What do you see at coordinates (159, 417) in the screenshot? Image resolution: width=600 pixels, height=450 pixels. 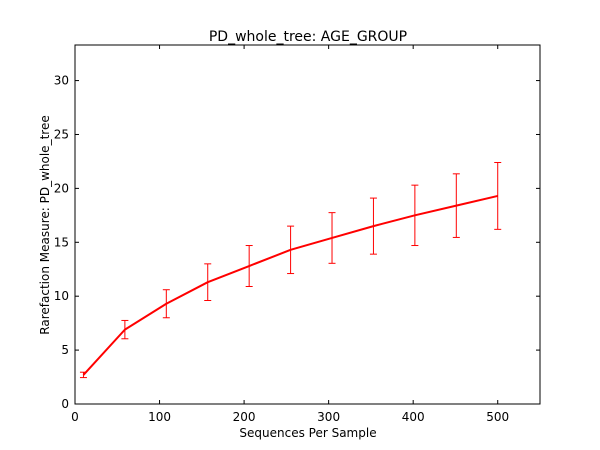 I see `x-tick-label: 100` at bounding box center [159, 417].